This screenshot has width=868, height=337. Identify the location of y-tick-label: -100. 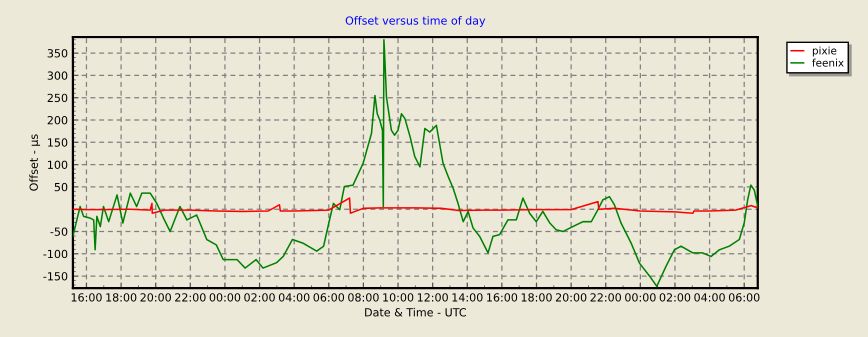
(55, 254).